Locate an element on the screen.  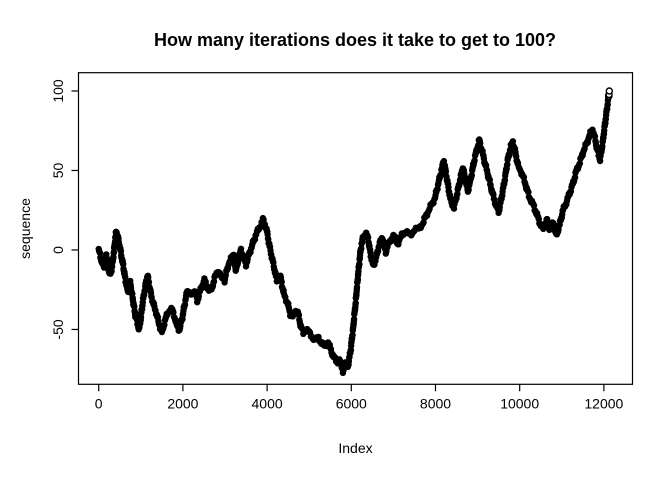
y-tick-label: 0 is located at coordinates (58, 250).